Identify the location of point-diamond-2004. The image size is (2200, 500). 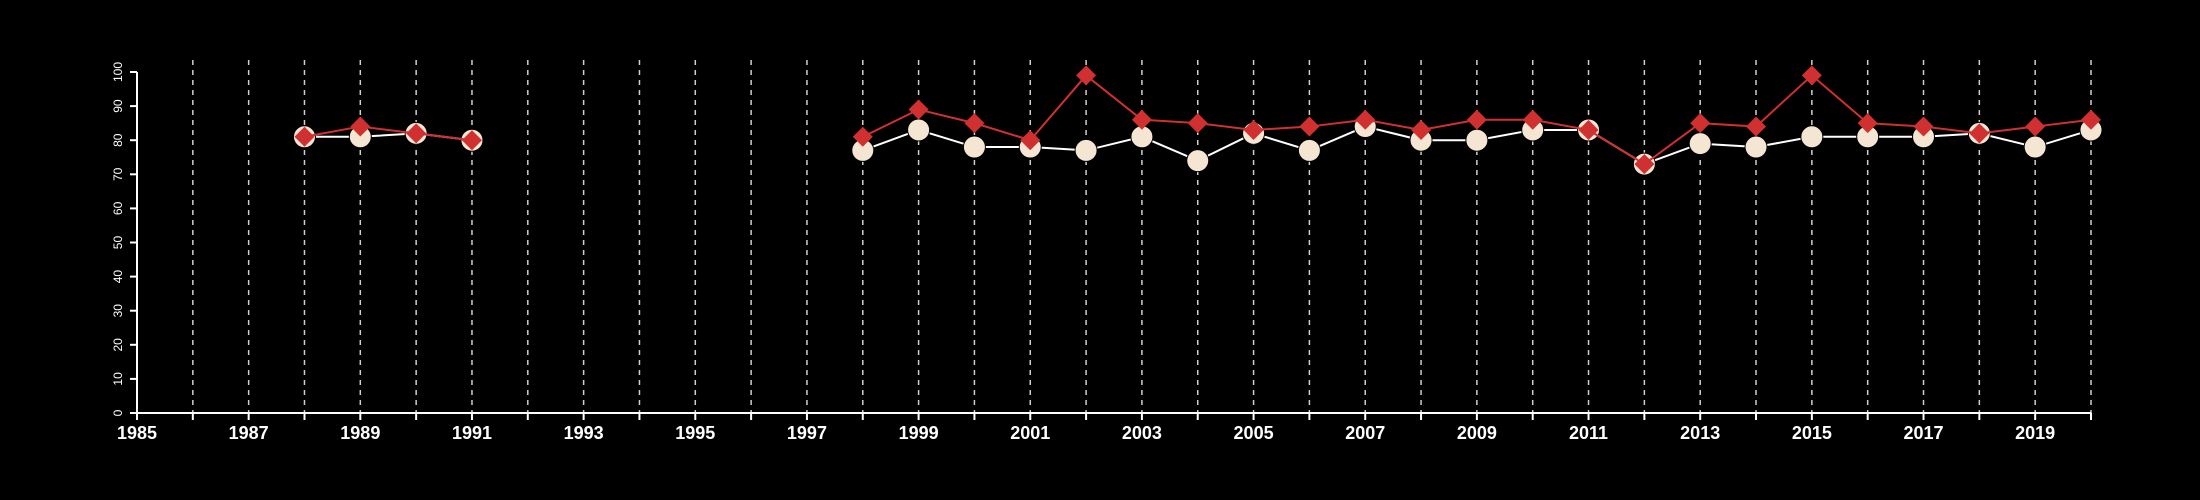
(1197, 123).